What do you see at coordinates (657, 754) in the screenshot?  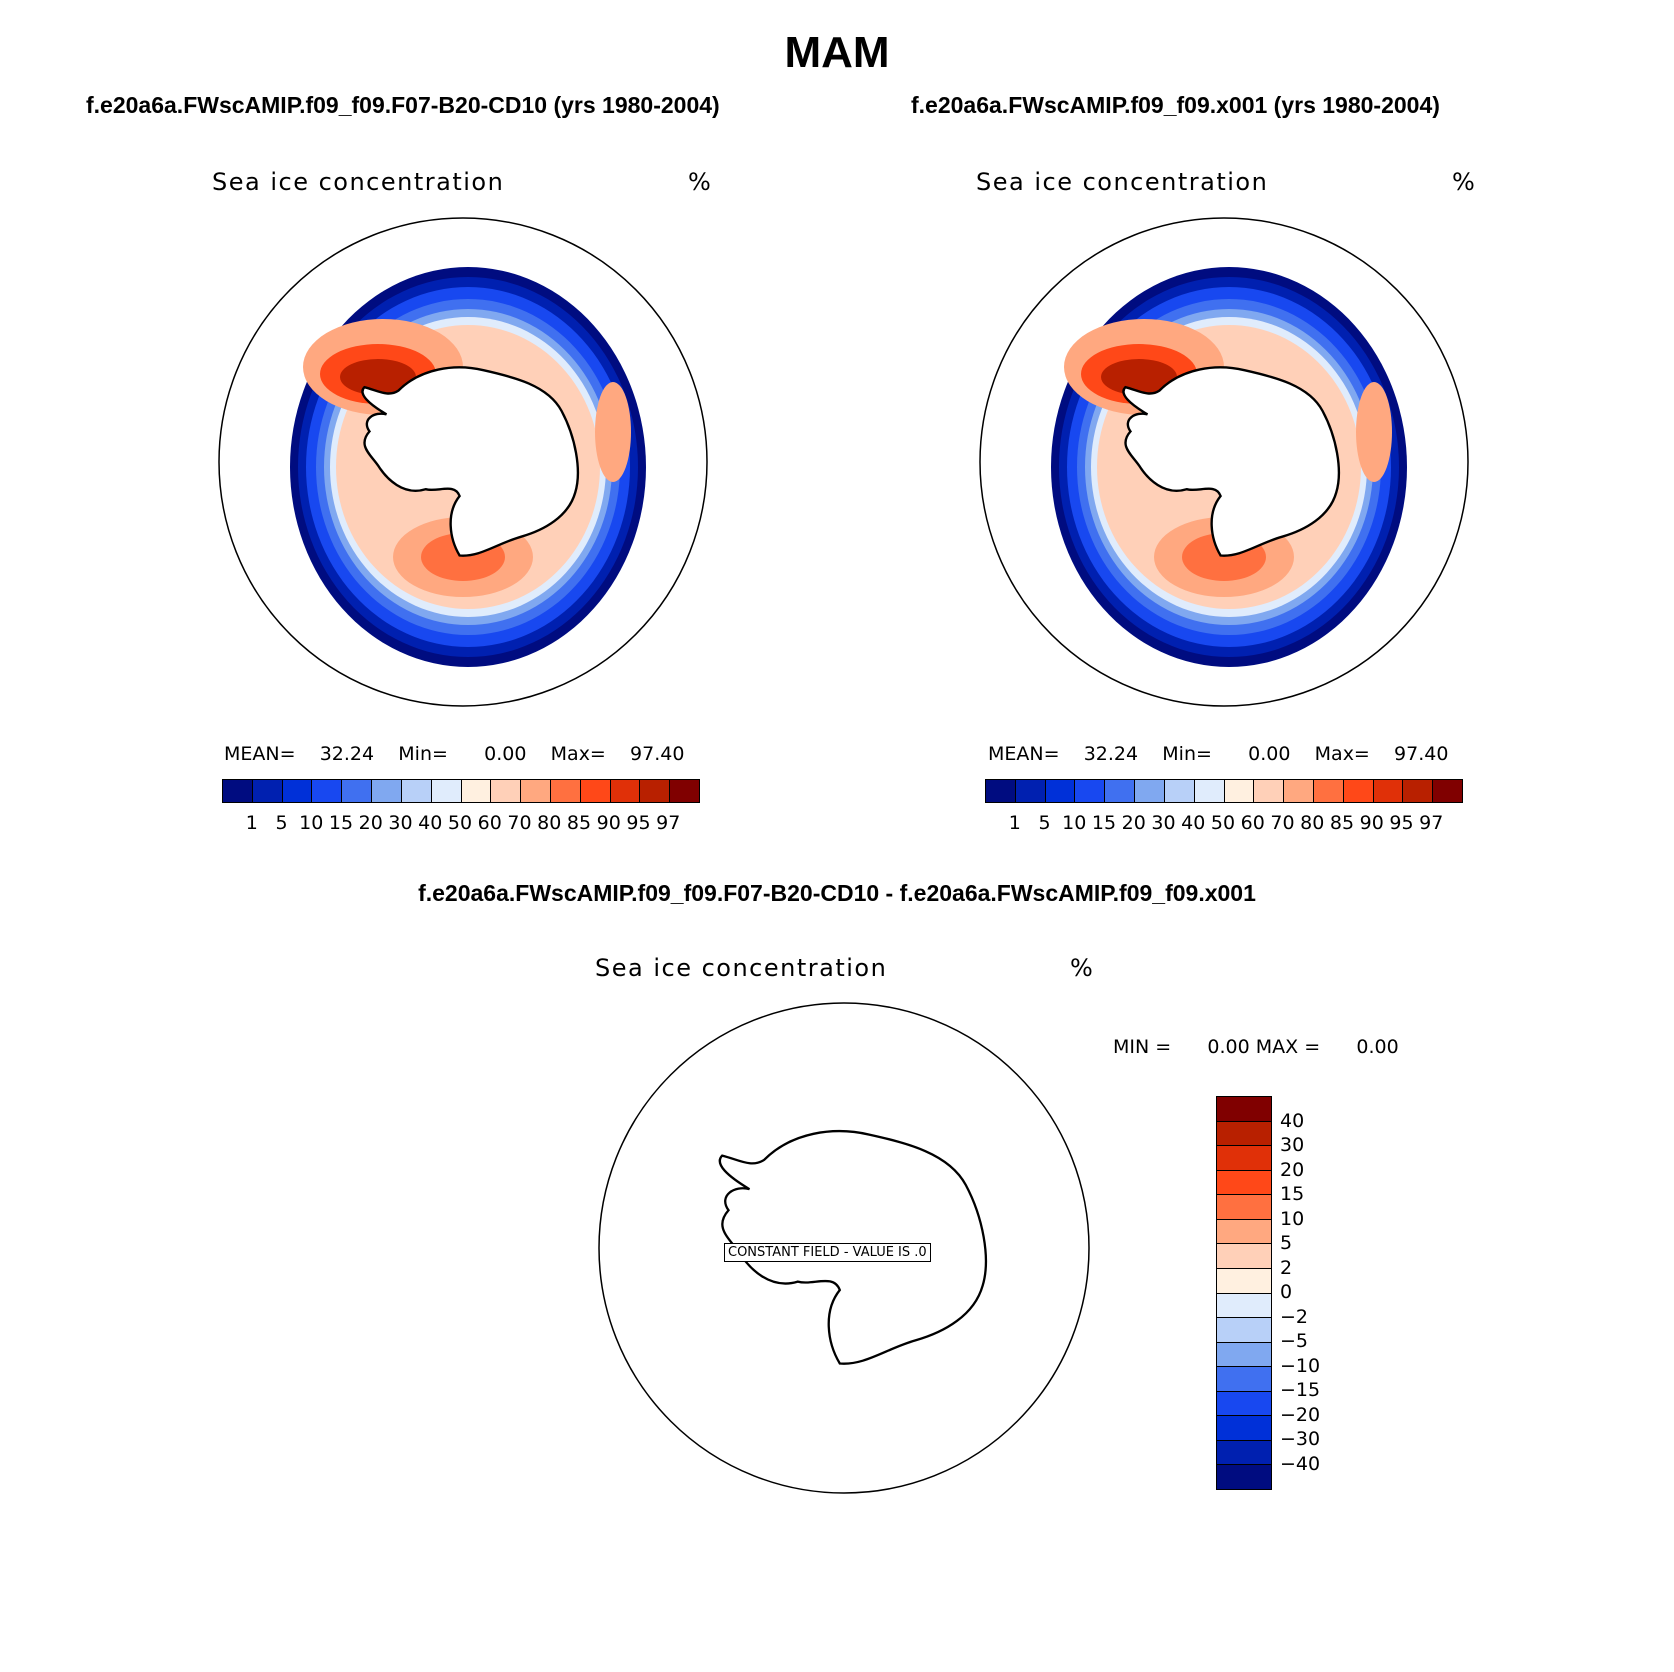 I see `left-max-value: 97.40` at bounding box center [657, 754].